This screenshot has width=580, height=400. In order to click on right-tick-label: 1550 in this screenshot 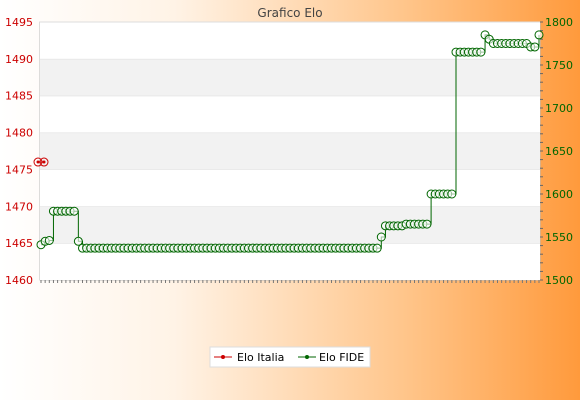, I will do `click(559, 237)`.